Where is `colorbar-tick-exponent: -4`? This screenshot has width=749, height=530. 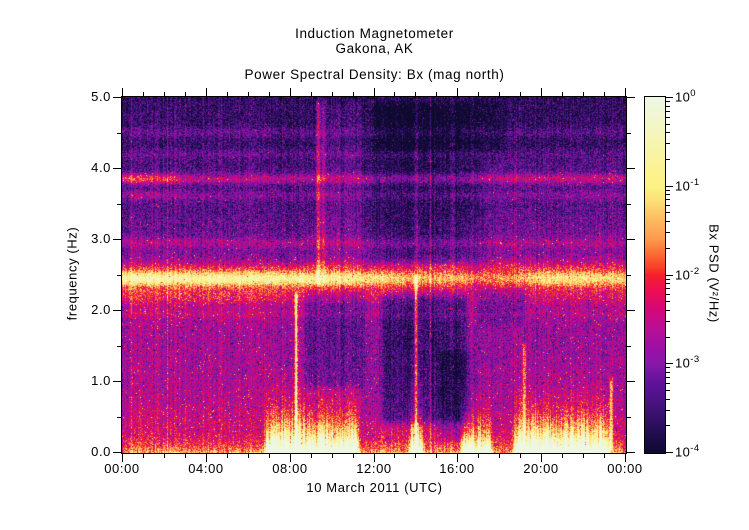 colorbar-tick-exponent: -4 is located at coordinates (695, 448).